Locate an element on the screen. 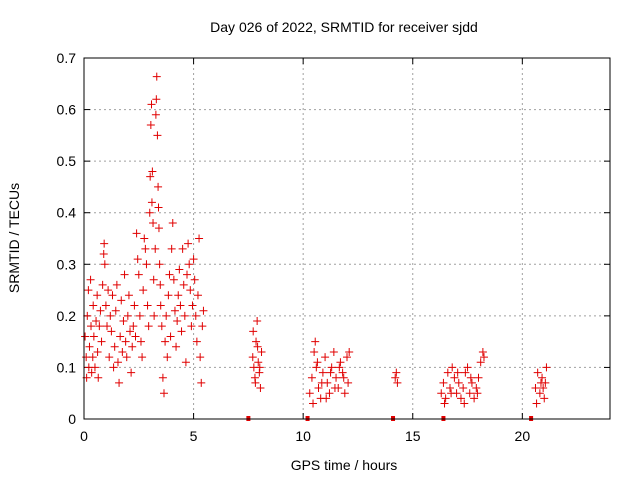 Image resolution: width=640 pixels, height=480 pixels. x-tick-label: 0 is located at coordinates (84, 436).